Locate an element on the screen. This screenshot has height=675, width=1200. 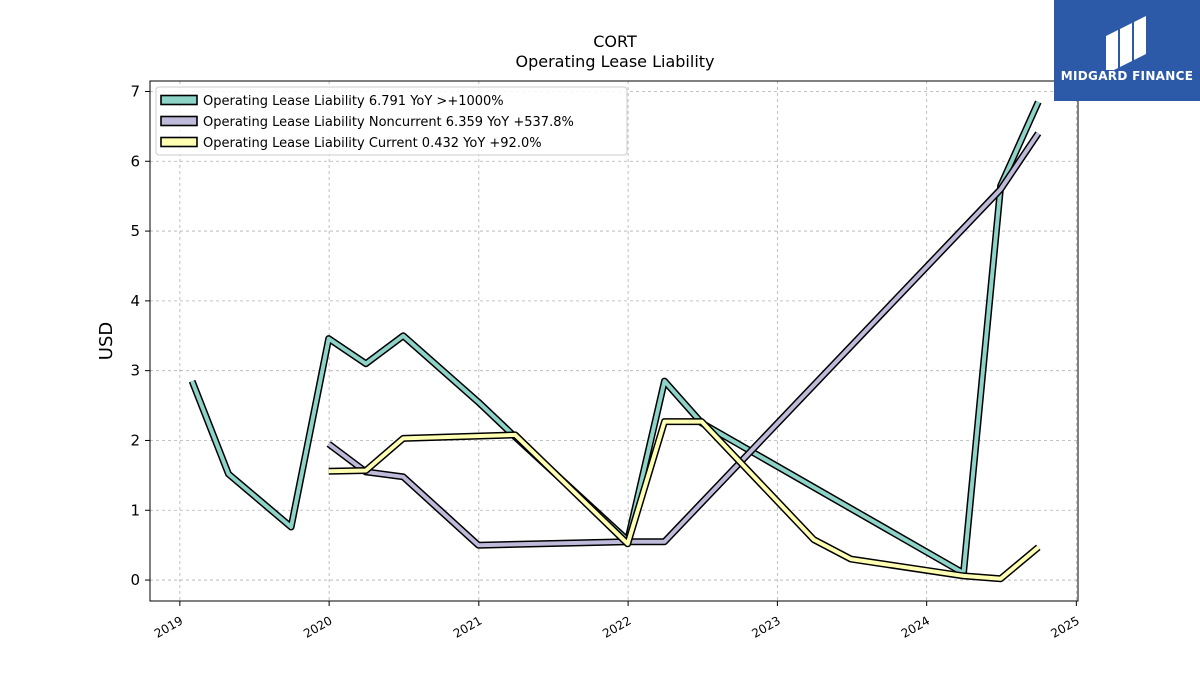
y-tick-label: 1 is located at coordinates (135, 510).